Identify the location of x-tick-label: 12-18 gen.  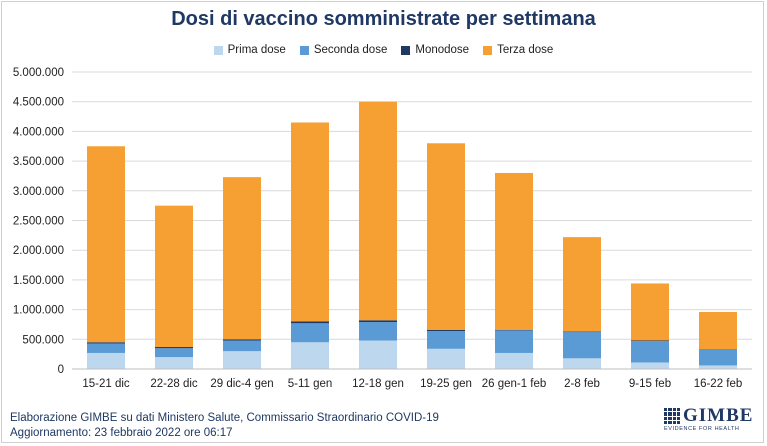
(378, 384).